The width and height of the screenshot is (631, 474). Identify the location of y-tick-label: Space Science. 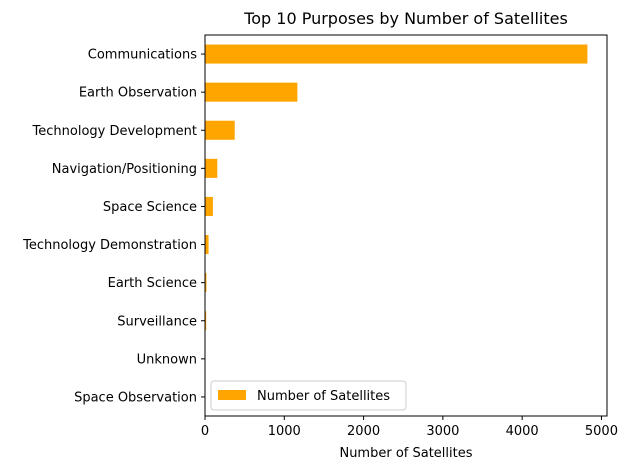
(150, 207).